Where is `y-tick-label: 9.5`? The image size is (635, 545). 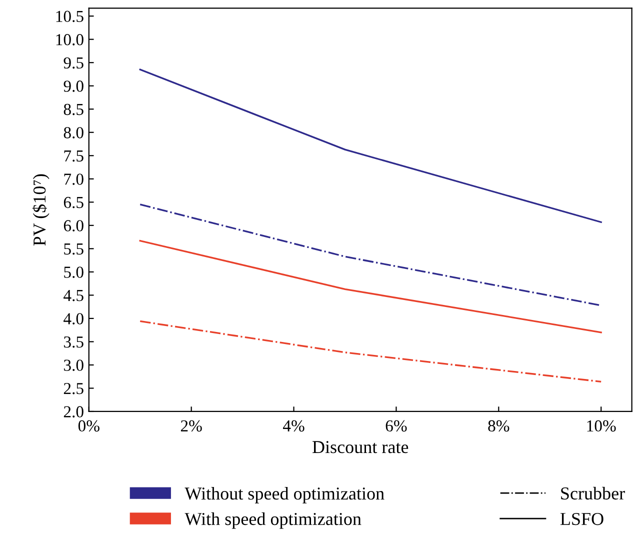
y-tick-label: 9.5 is located at coordinates (74, 63).